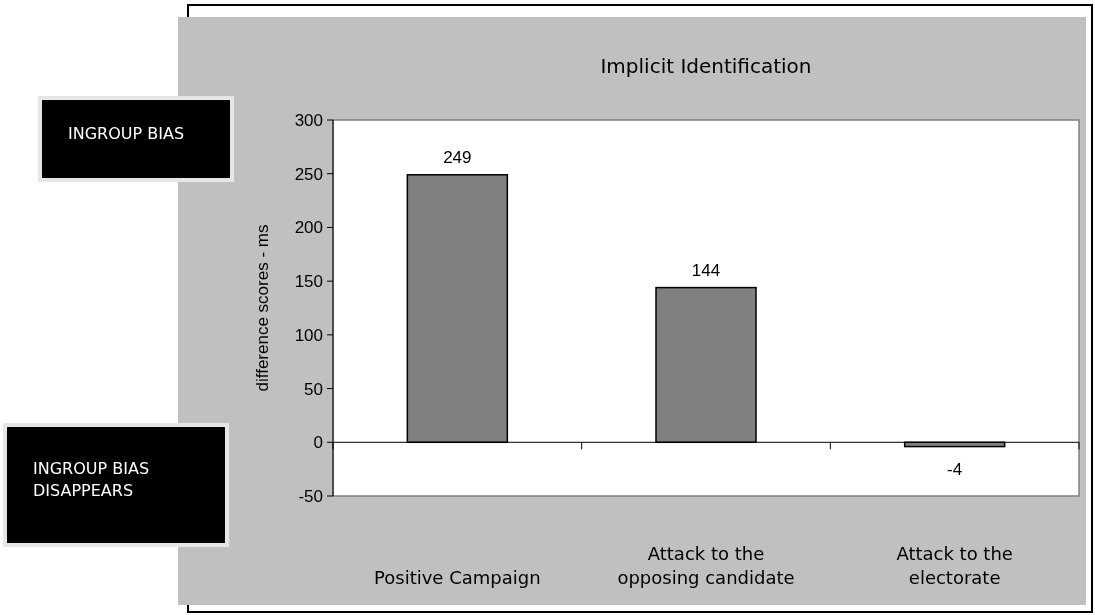  I want to click on y-tick-label: -50, so click(310, 496).